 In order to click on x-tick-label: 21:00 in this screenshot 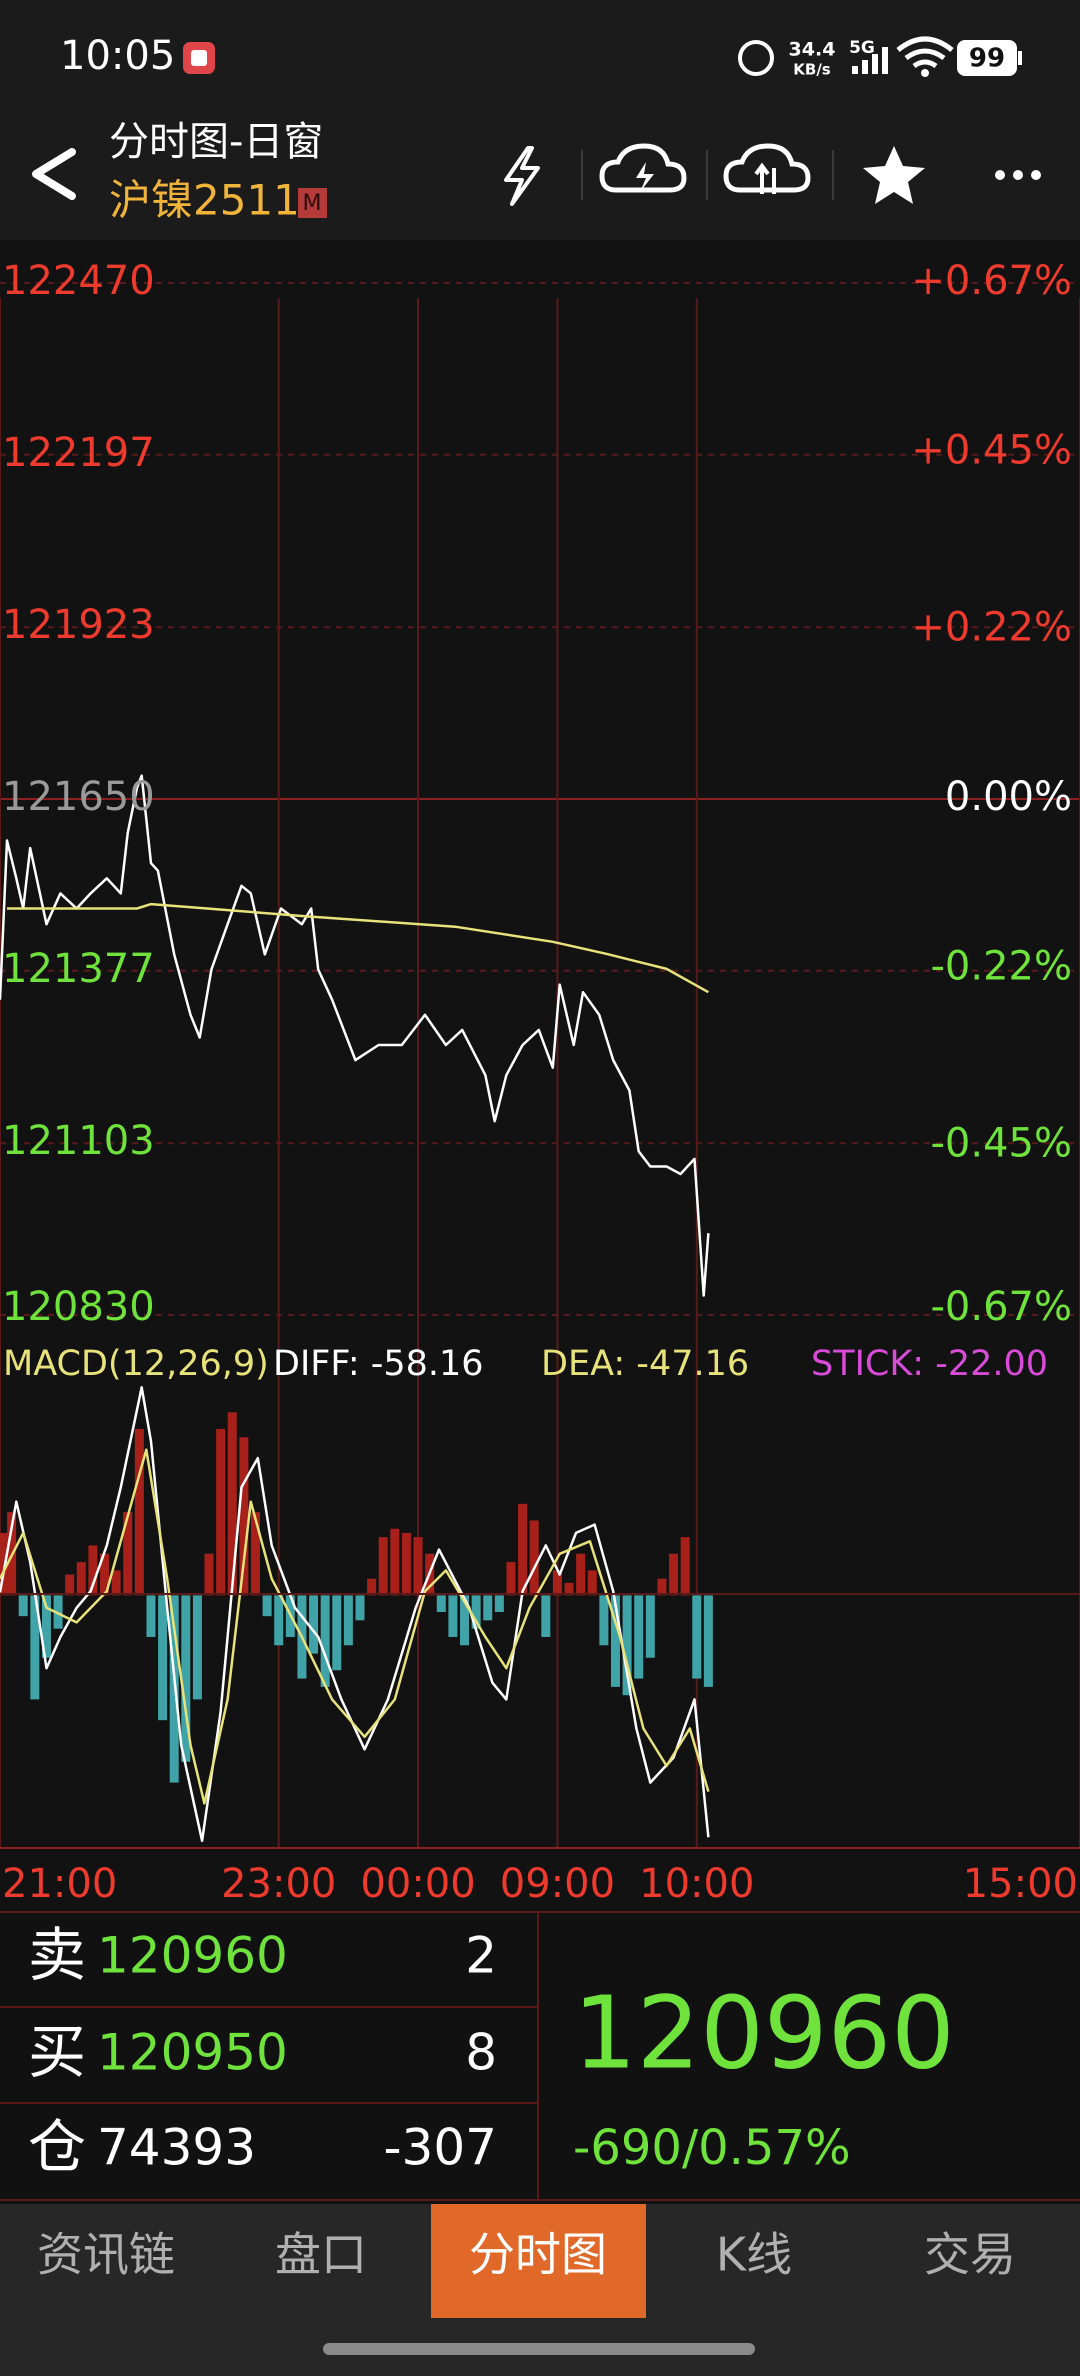, I will do `click(59, 1884)`.